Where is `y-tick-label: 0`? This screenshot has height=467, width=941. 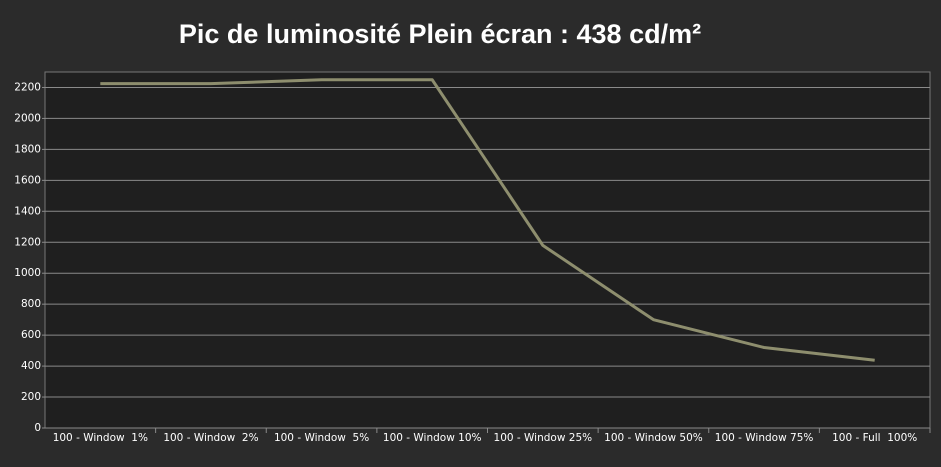 y-tick-label: 0 is located at coordinates (37, 428).